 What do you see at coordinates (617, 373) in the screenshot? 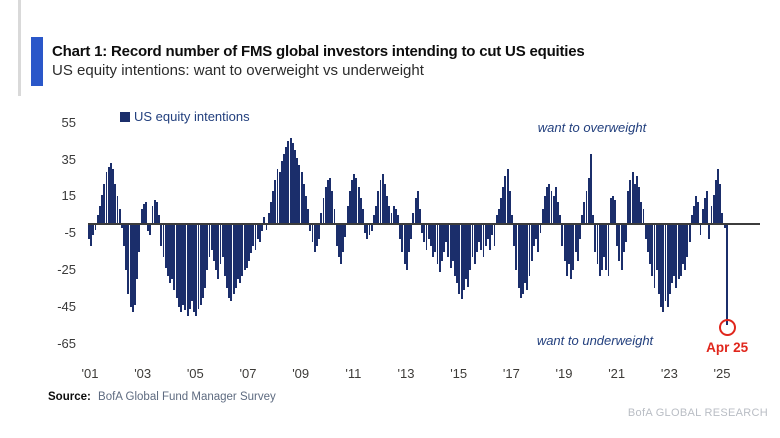
I see `x-tick-label: '21` at bounding box center [617, 373].